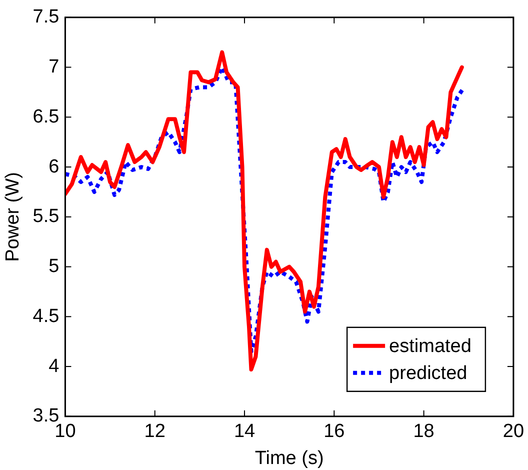 The image size is (528, 470). Describe the element at coordinates (430, 347) in the screenshot. I see `legend-label: estimated` at that location.